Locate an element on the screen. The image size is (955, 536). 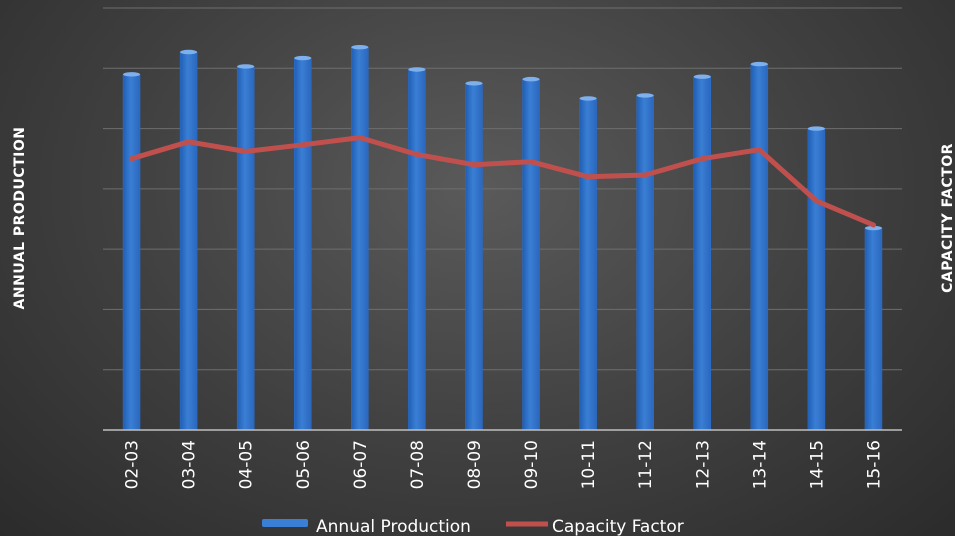
legend-label-capacity-factor: Capacity Factor is located at coordinates (618, 526).